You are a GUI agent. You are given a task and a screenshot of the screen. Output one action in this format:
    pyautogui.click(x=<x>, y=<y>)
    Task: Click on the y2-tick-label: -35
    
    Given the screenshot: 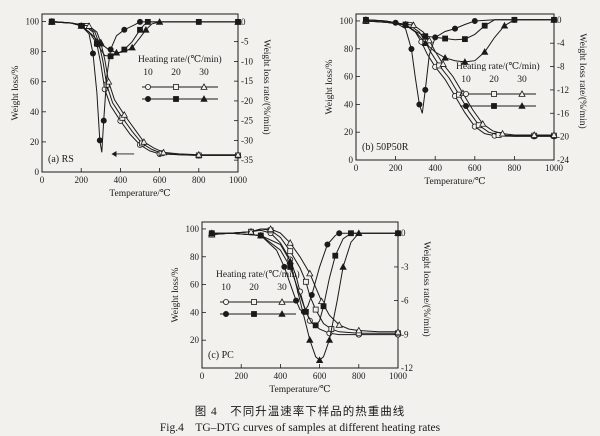 What is the action you would take?
    pyautogui.click(x=247, y=160)
    